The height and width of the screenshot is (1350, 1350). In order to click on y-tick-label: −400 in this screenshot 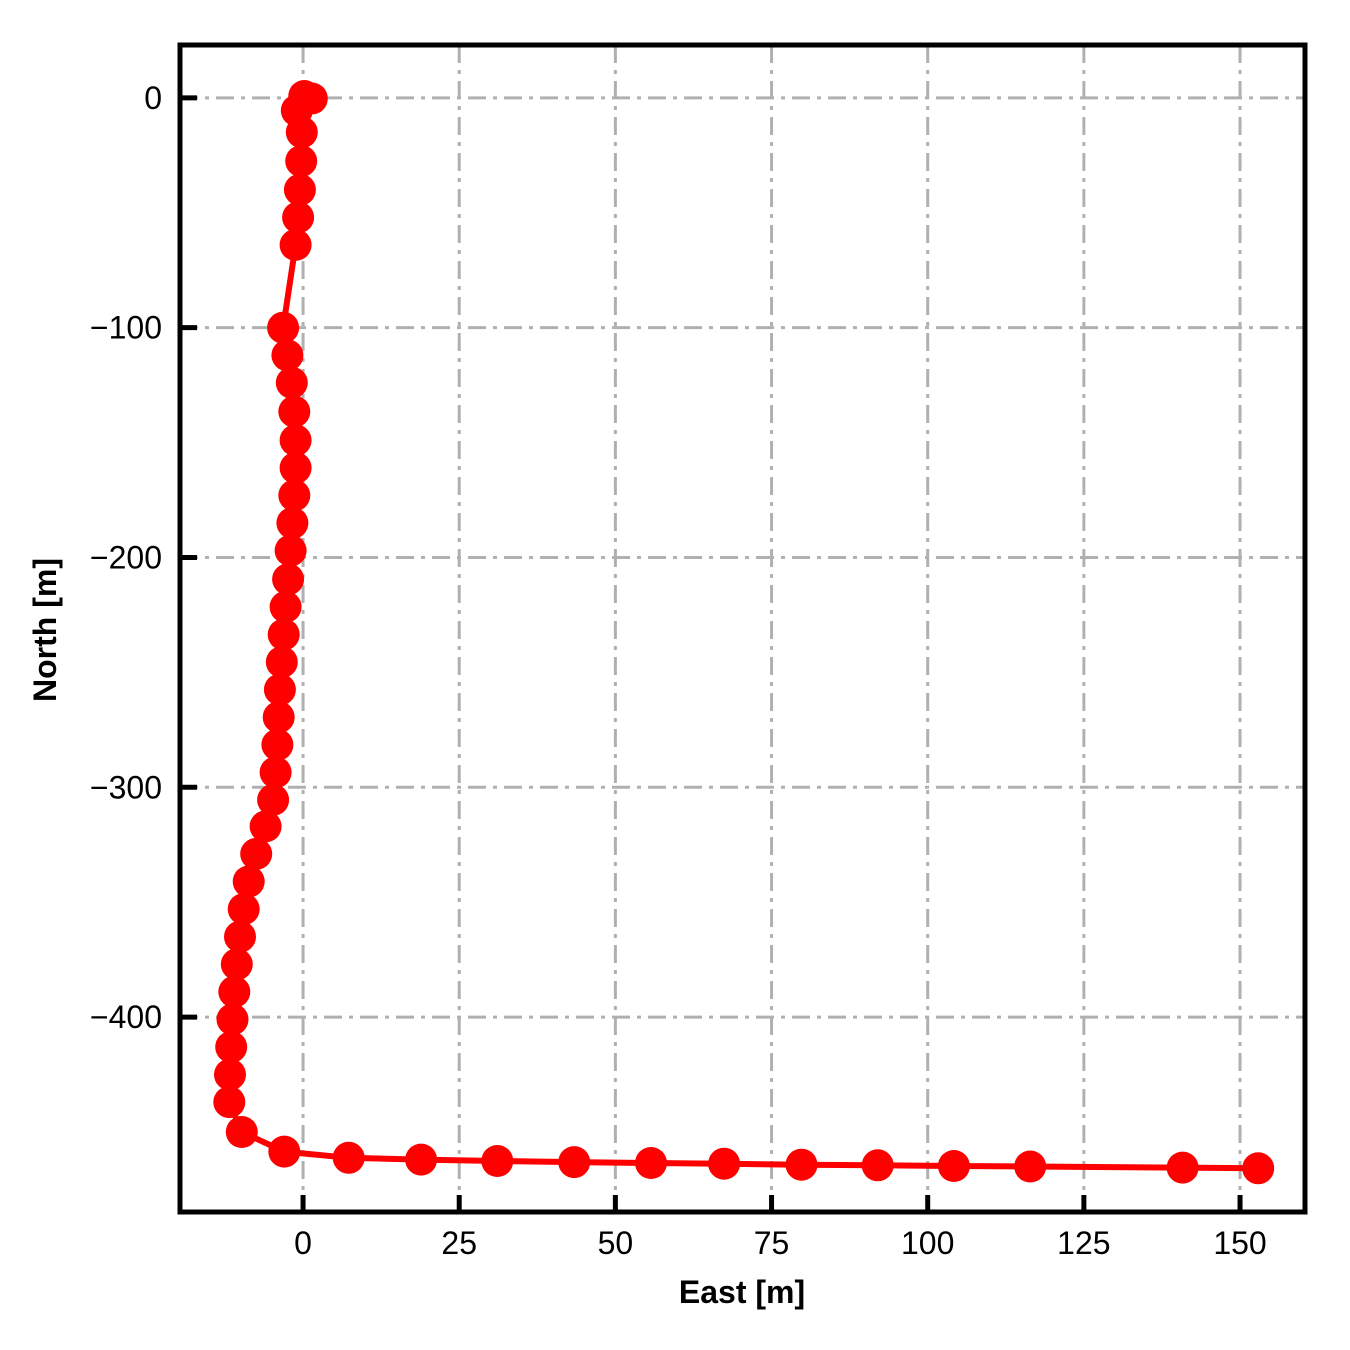, I will do `click(126, 1017)`.